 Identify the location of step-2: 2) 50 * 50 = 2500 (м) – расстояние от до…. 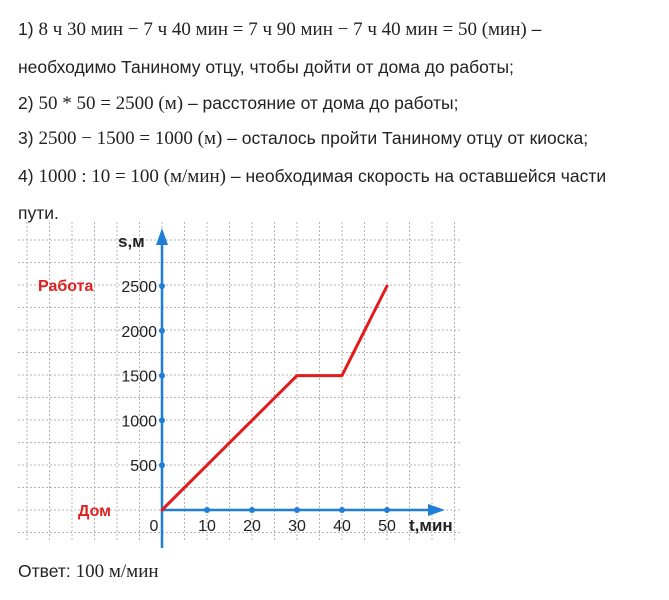
(238, 103).